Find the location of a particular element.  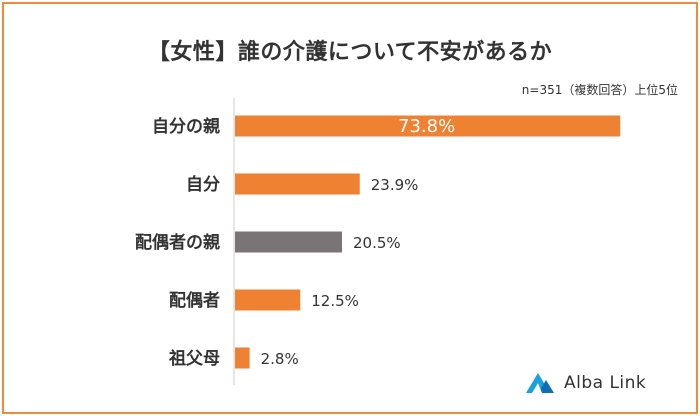

value-label: 73.8% is located at coordinates (426, 126).